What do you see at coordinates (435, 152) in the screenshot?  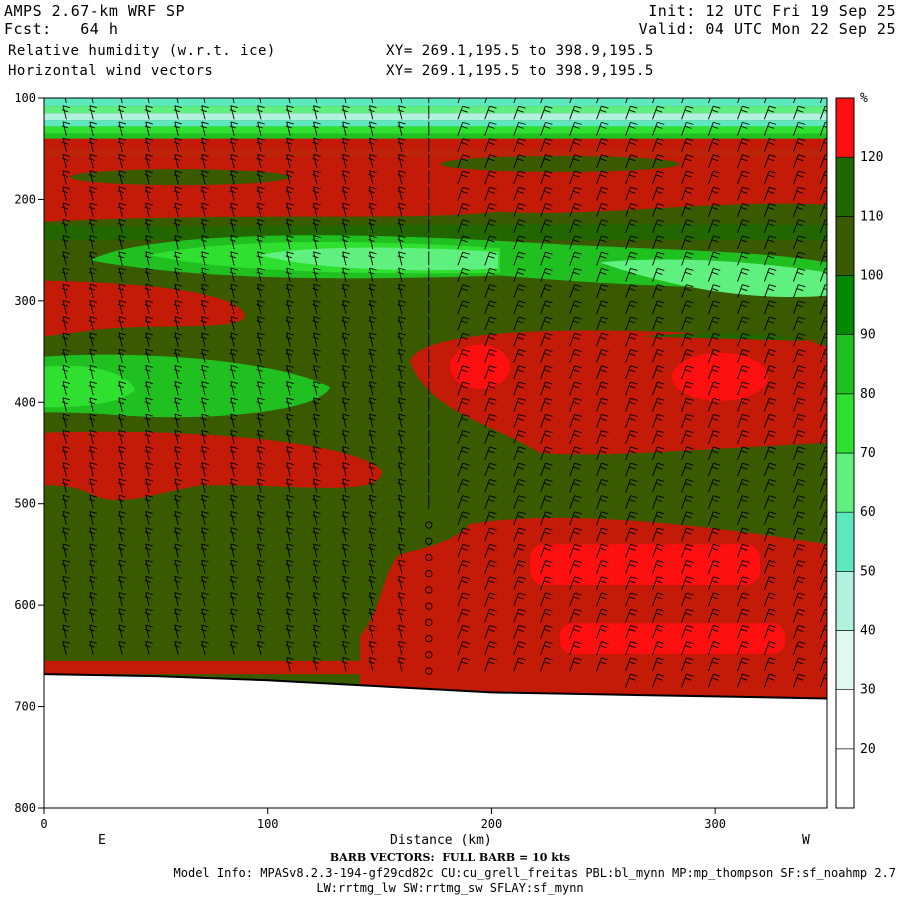 I see `upper-red-streak` at bounding box center [435, 152].